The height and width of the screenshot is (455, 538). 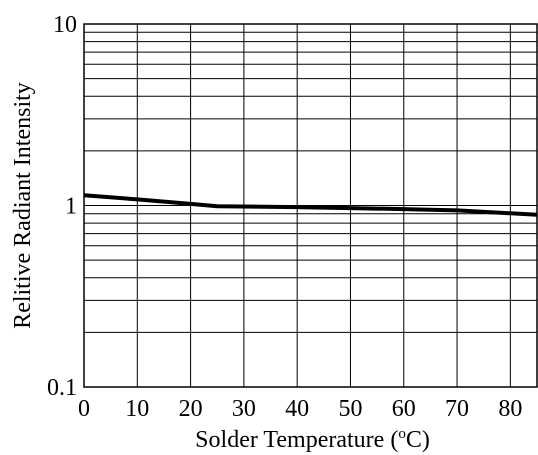 I want to click on x-axis-title: Solder Temperature (oC), so click(x=312, y=439).